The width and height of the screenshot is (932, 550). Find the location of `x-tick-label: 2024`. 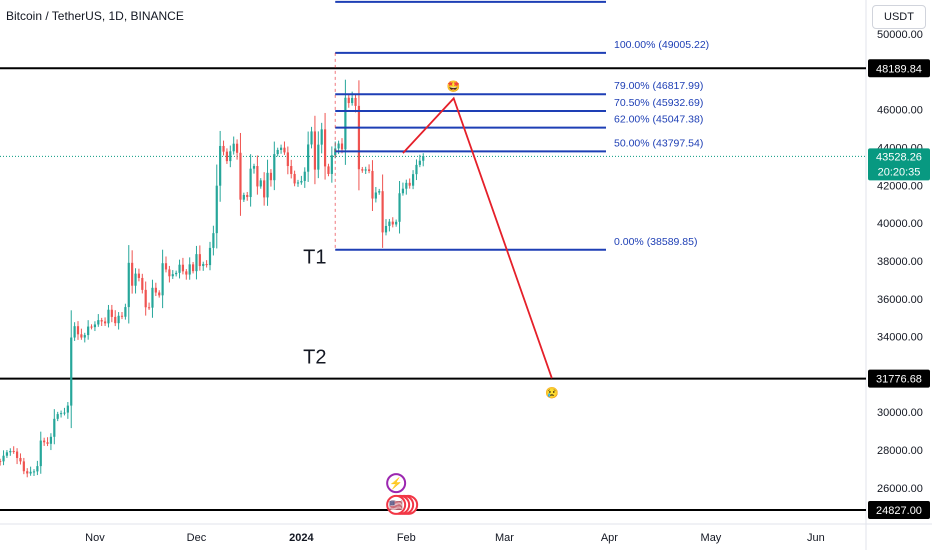

x-tick-label: 2024 is located at coordinates (301, 538).